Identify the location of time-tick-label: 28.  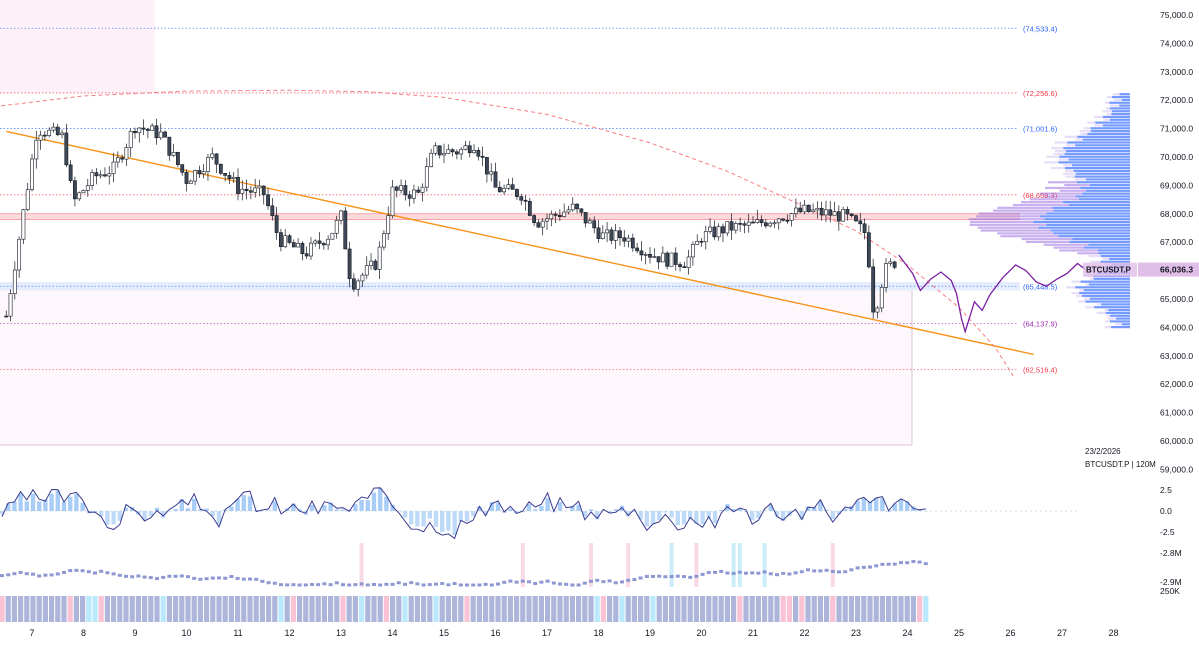
(1113, 633).